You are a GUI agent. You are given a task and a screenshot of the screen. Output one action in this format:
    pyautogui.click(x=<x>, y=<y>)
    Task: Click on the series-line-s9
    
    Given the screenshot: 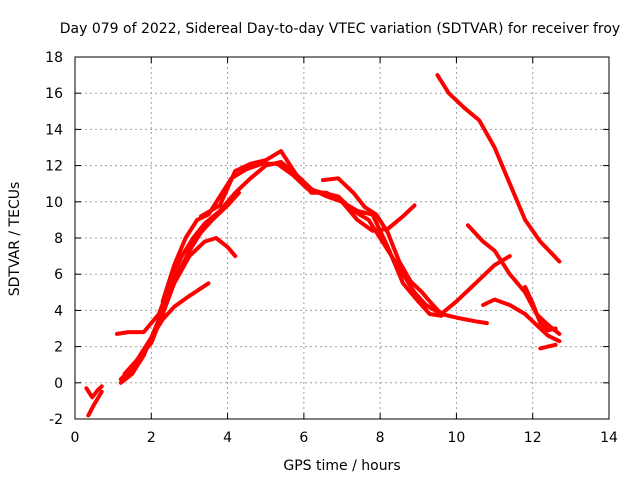 What is the action you would take?
    pyautogui.click(x=416, y=246)
    